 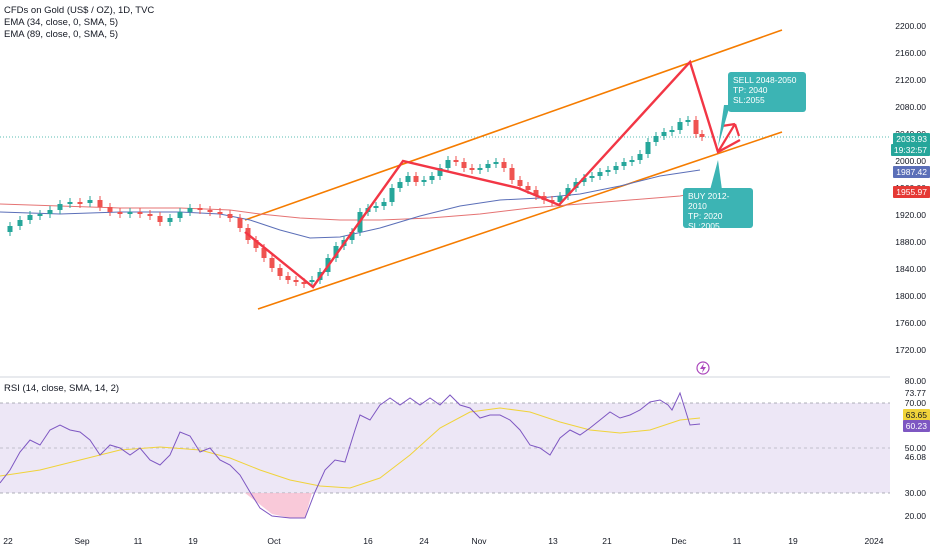 I want to click on countdown-tag: 19:32:57, so click(x=910, y=150).